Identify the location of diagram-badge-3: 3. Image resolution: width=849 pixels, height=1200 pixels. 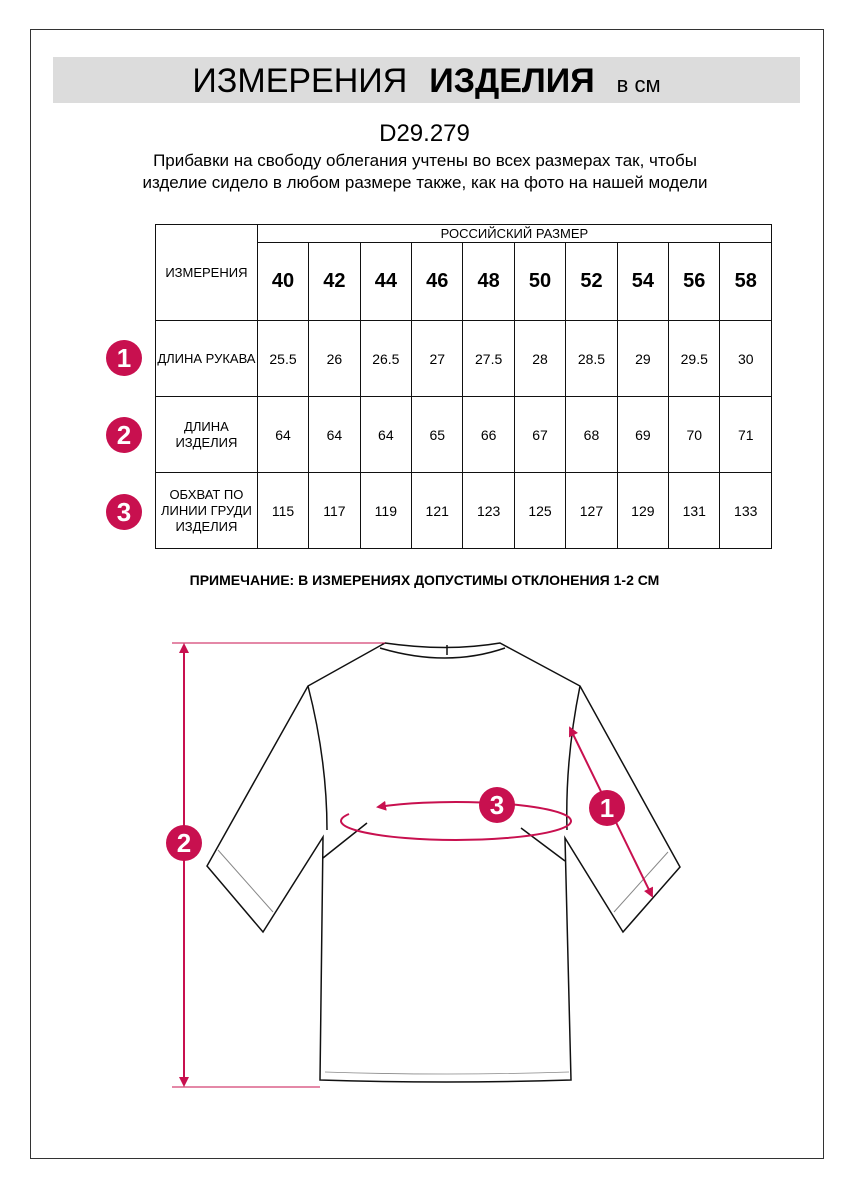
(497, 805).